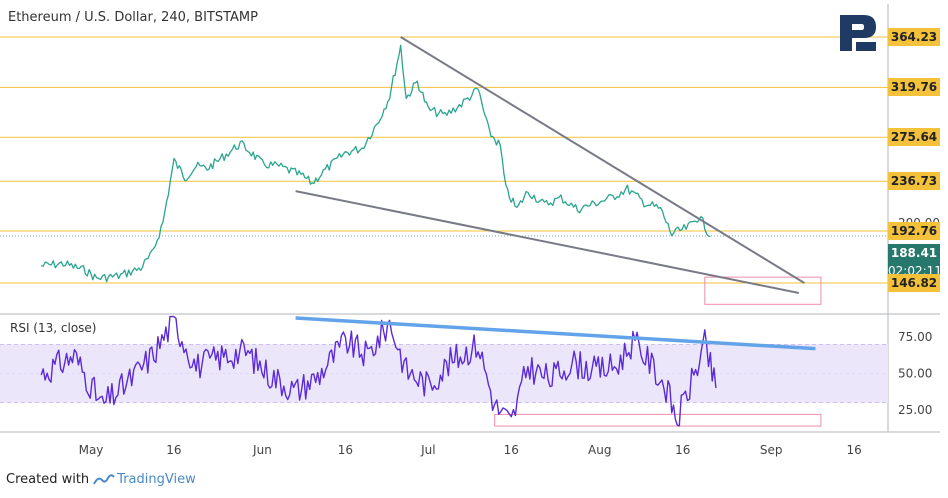 This screenshot has width=948, height=498. Describe the element at coordinates (53, 328) in the screenshot. I see `rsi-label: RSI (13, close)` at that location.